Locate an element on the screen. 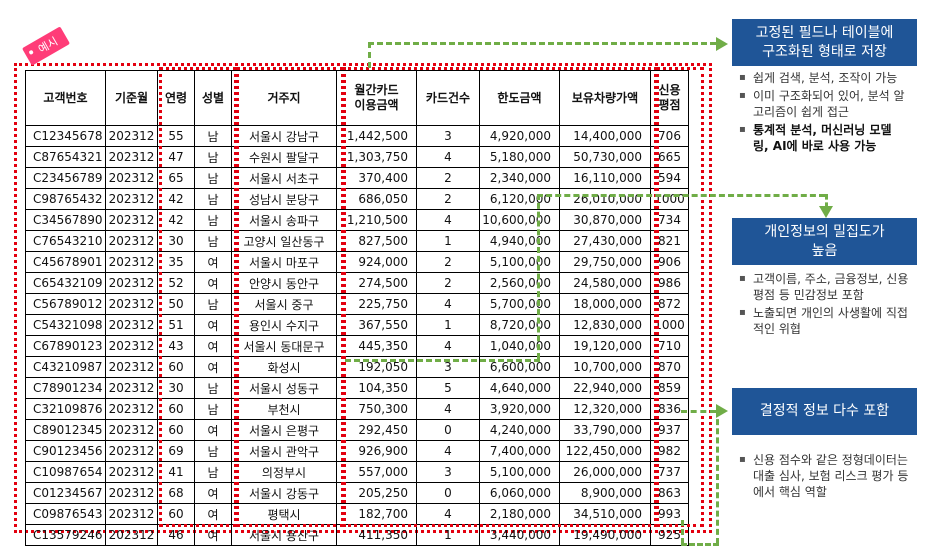  table-cell: 50,730,000 is located at coordinates (605, 157).